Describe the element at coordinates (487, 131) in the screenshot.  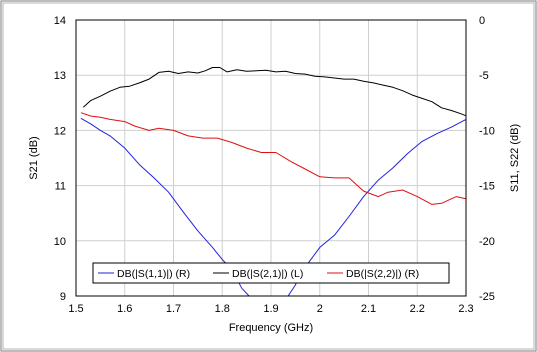
I see `y-right-tick-label: -10` at that location.